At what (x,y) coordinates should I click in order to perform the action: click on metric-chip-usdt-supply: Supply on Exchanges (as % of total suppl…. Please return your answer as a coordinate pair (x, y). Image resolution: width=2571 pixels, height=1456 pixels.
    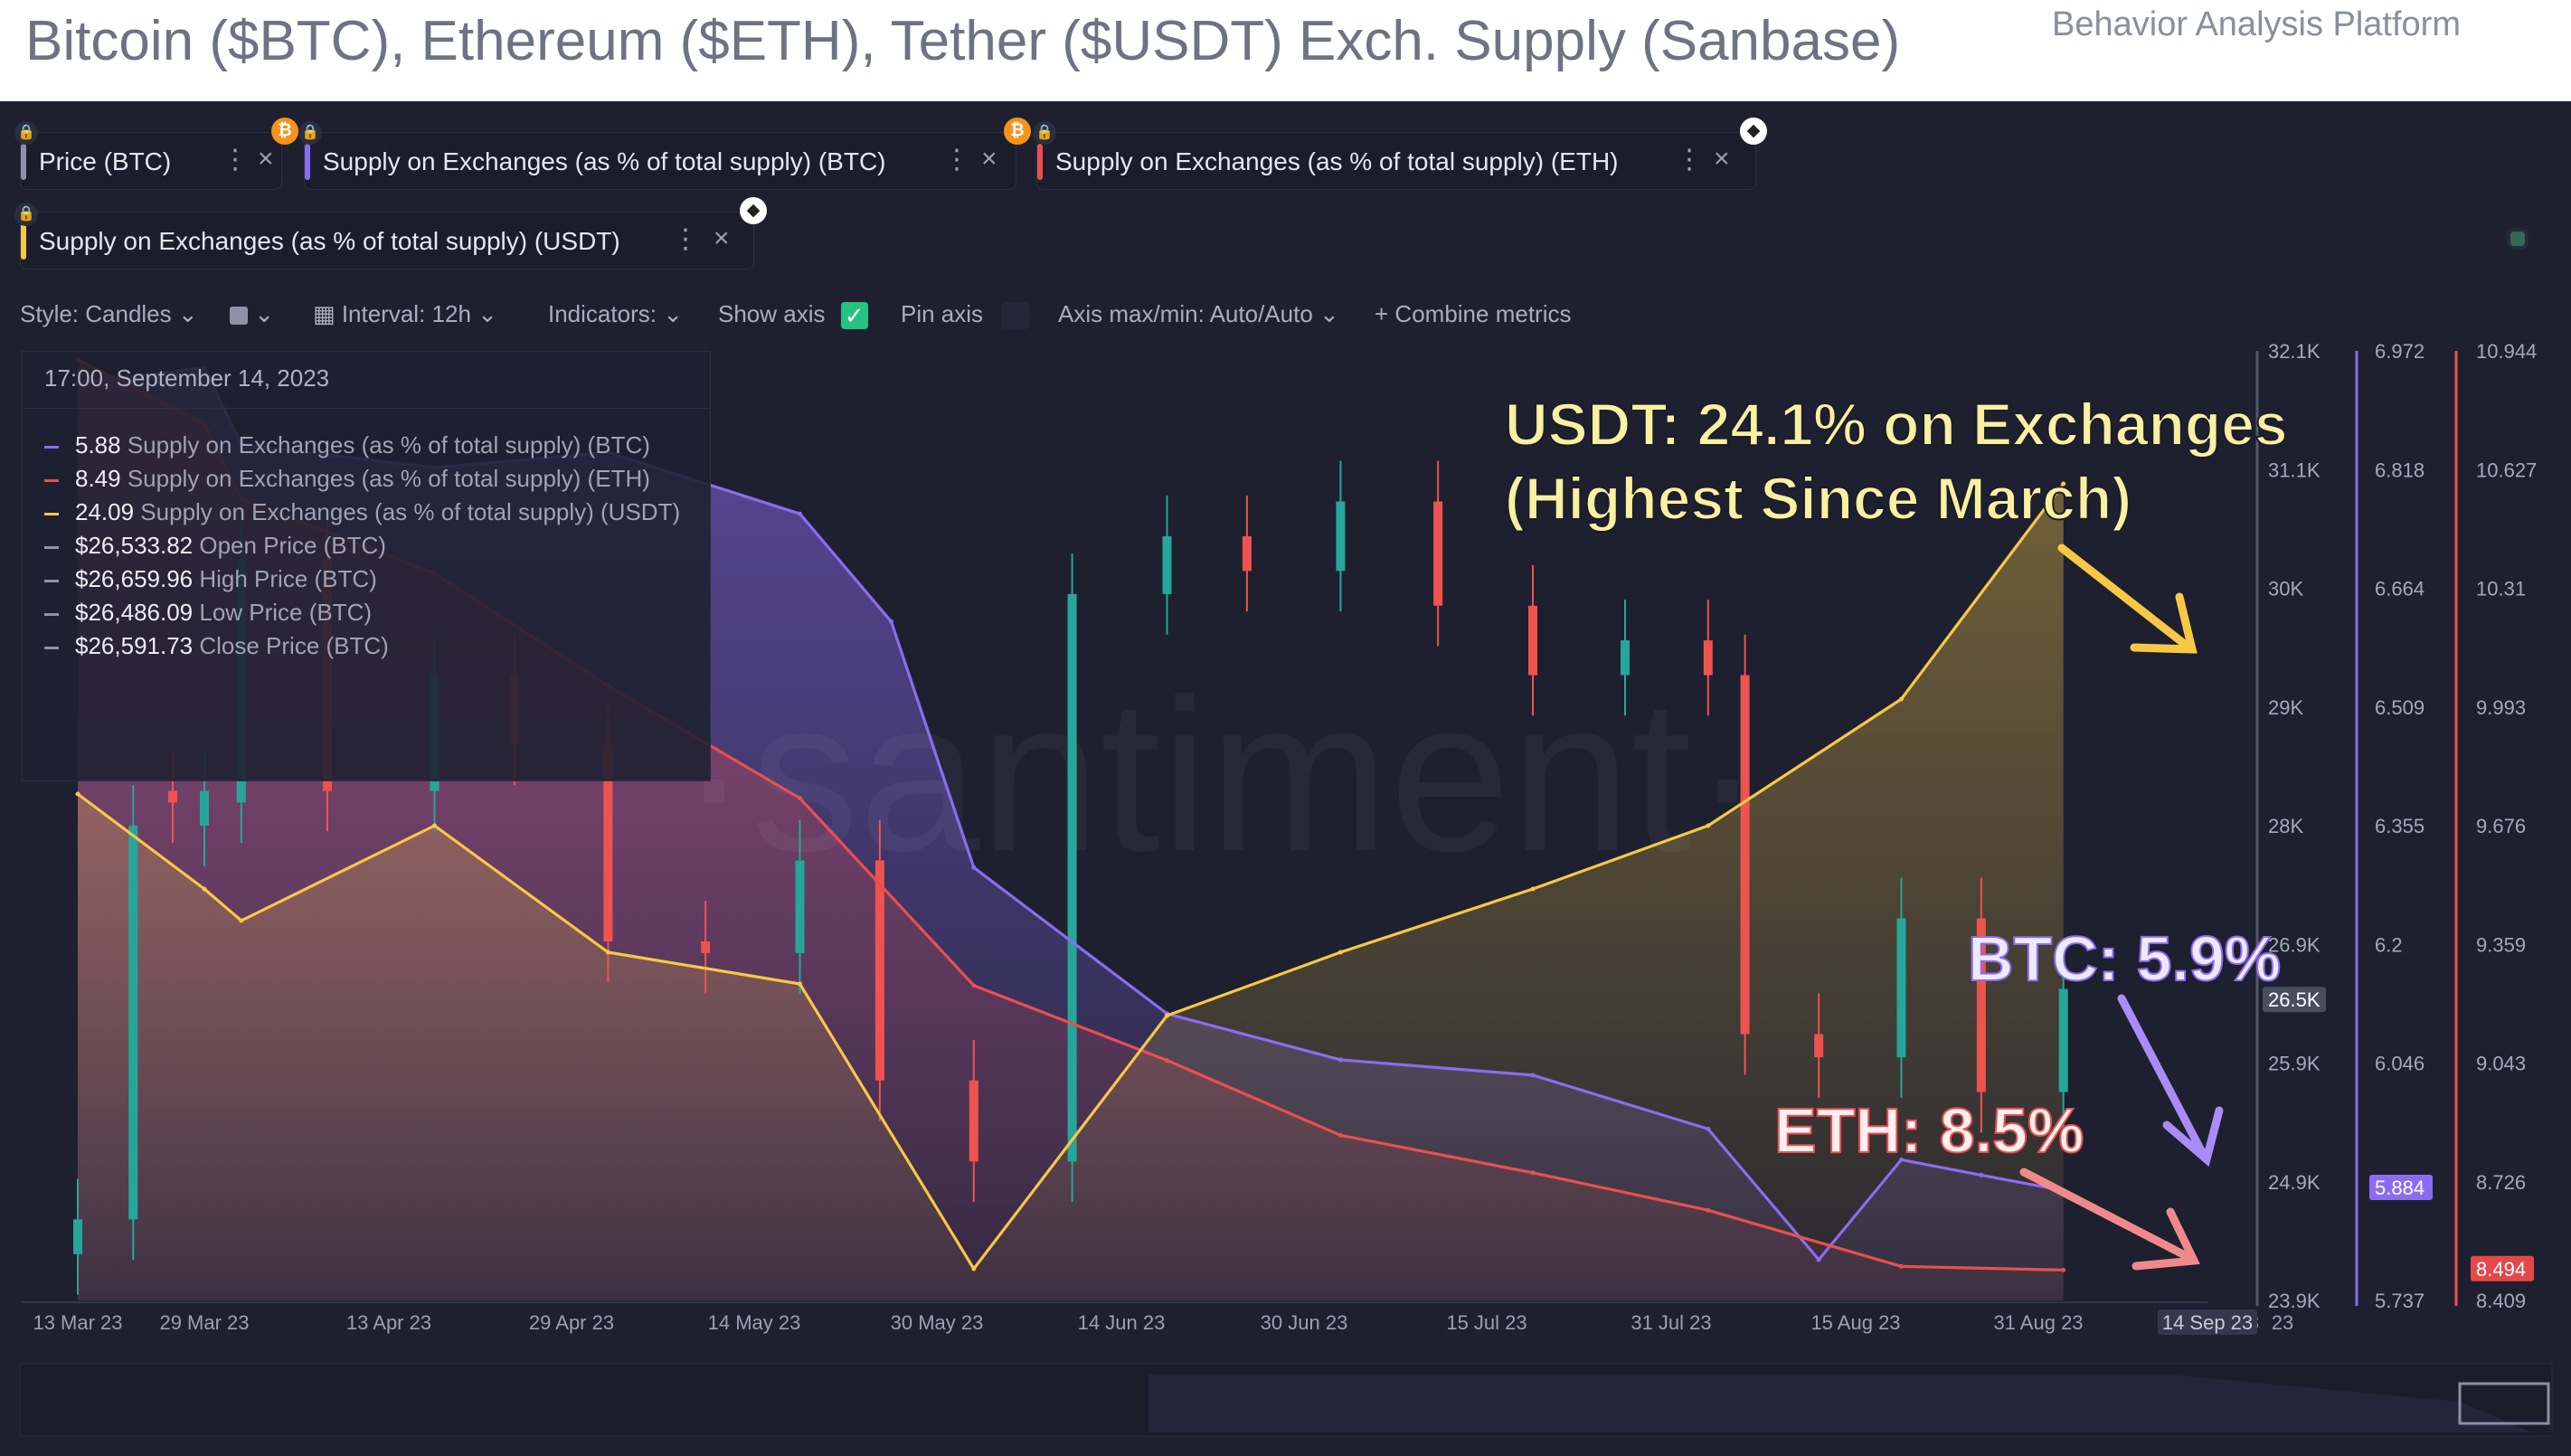
    Looking at the image, I should click on (387, 240).